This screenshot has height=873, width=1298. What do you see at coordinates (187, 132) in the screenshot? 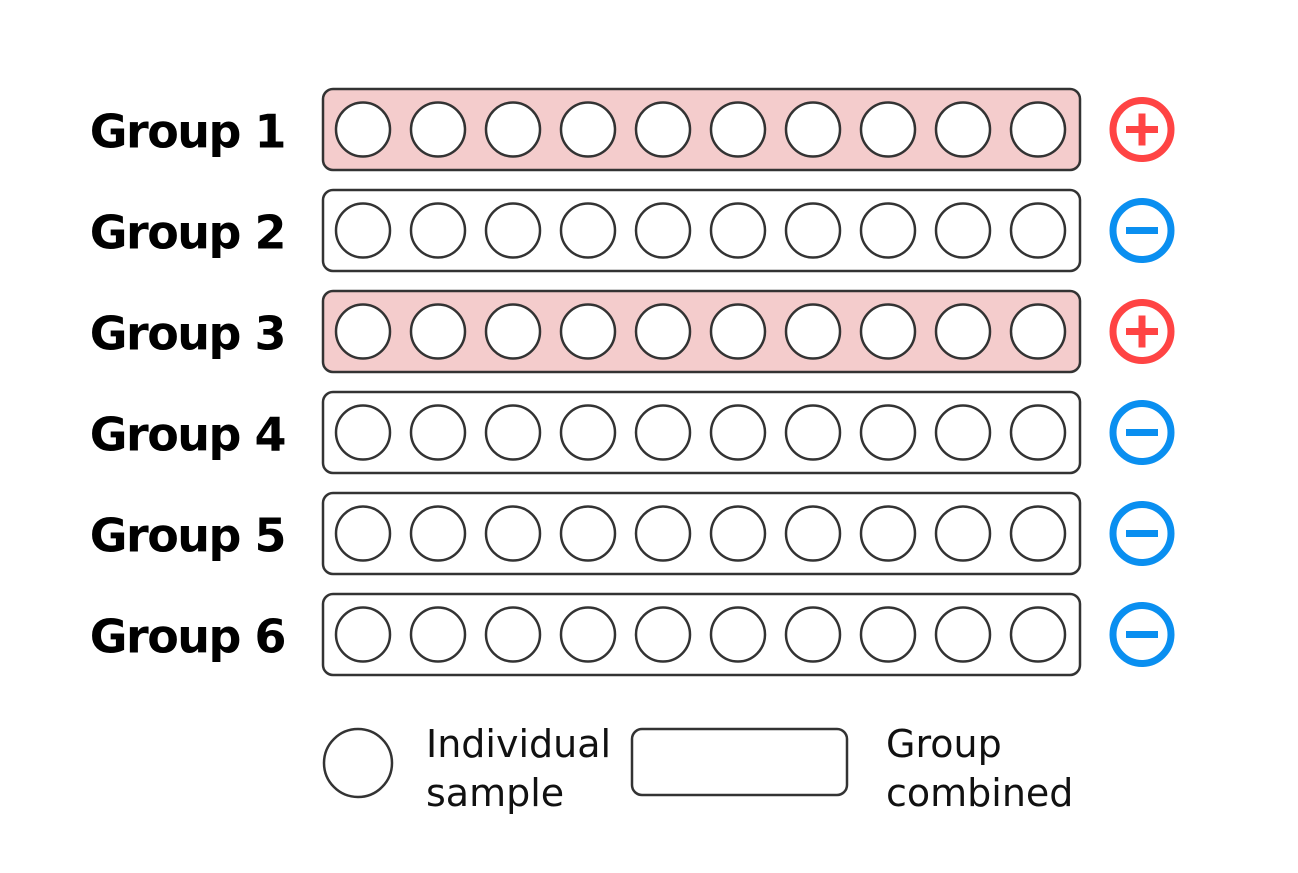
I see `group-label: Group 1` at bounding box center [187, 132].